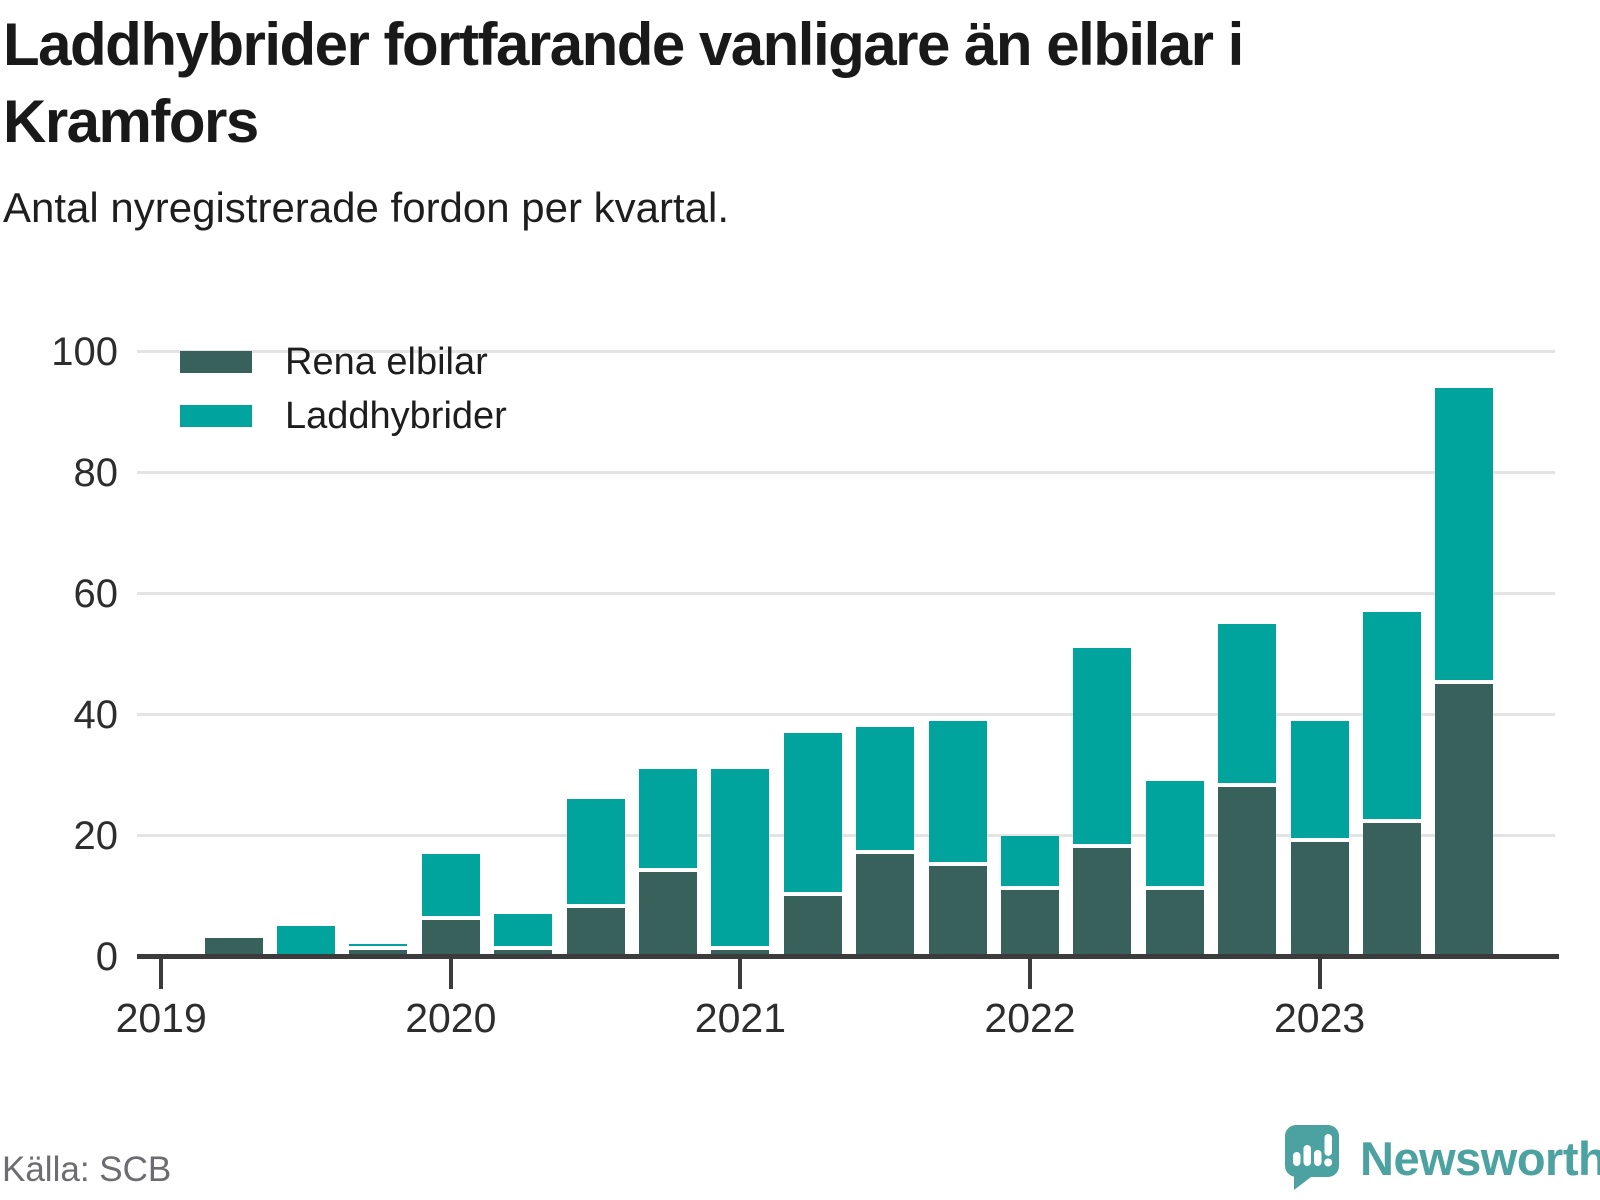 The width and height of the screenshot is (1600, 1200). Describe the element at coordinates (84, 351) in the screenshot. I see `y-axis-label: 100` at that location.